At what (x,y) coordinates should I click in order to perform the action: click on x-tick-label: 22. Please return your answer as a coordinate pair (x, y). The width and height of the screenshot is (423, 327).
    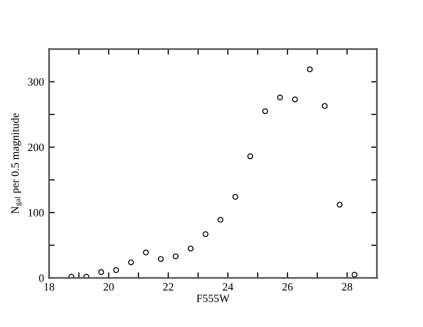
    Looking at the image, I should click on (168, 287).